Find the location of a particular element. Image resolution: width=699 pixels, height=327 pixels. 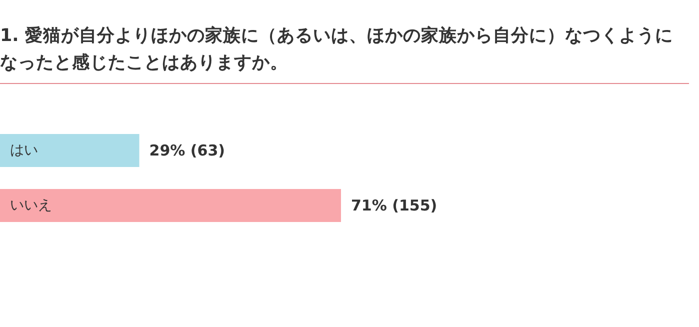

data-label: 71% (155) is located at coordinates (394, 205).